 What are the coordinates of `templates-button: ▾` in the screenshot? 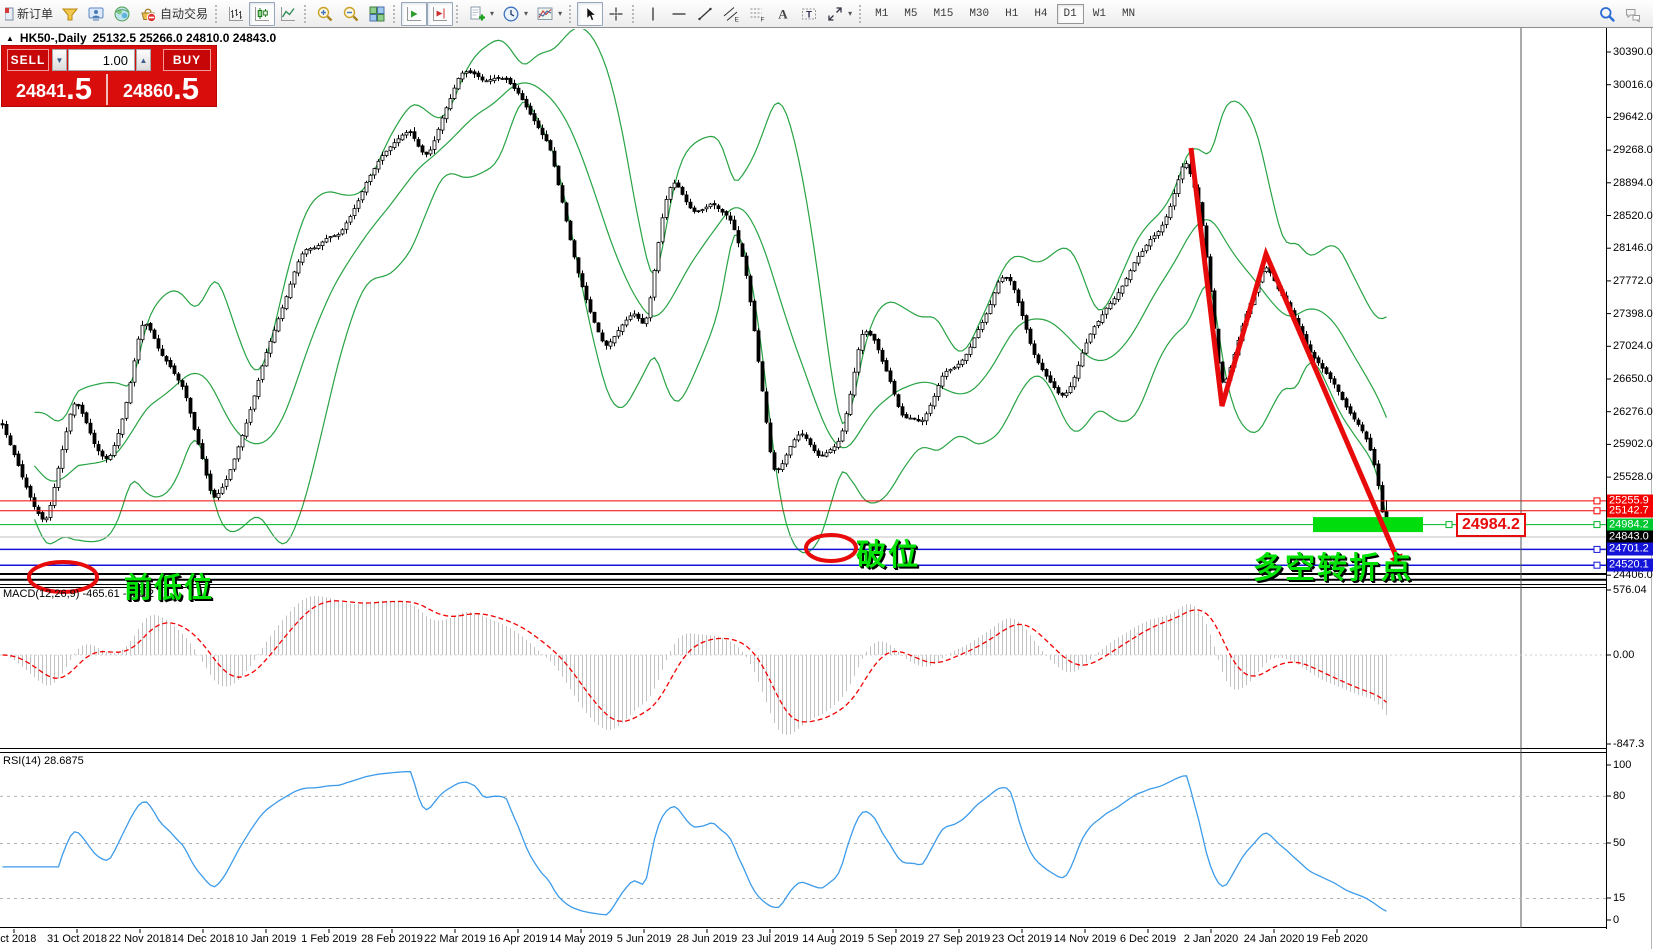 It's located at (549, 14).